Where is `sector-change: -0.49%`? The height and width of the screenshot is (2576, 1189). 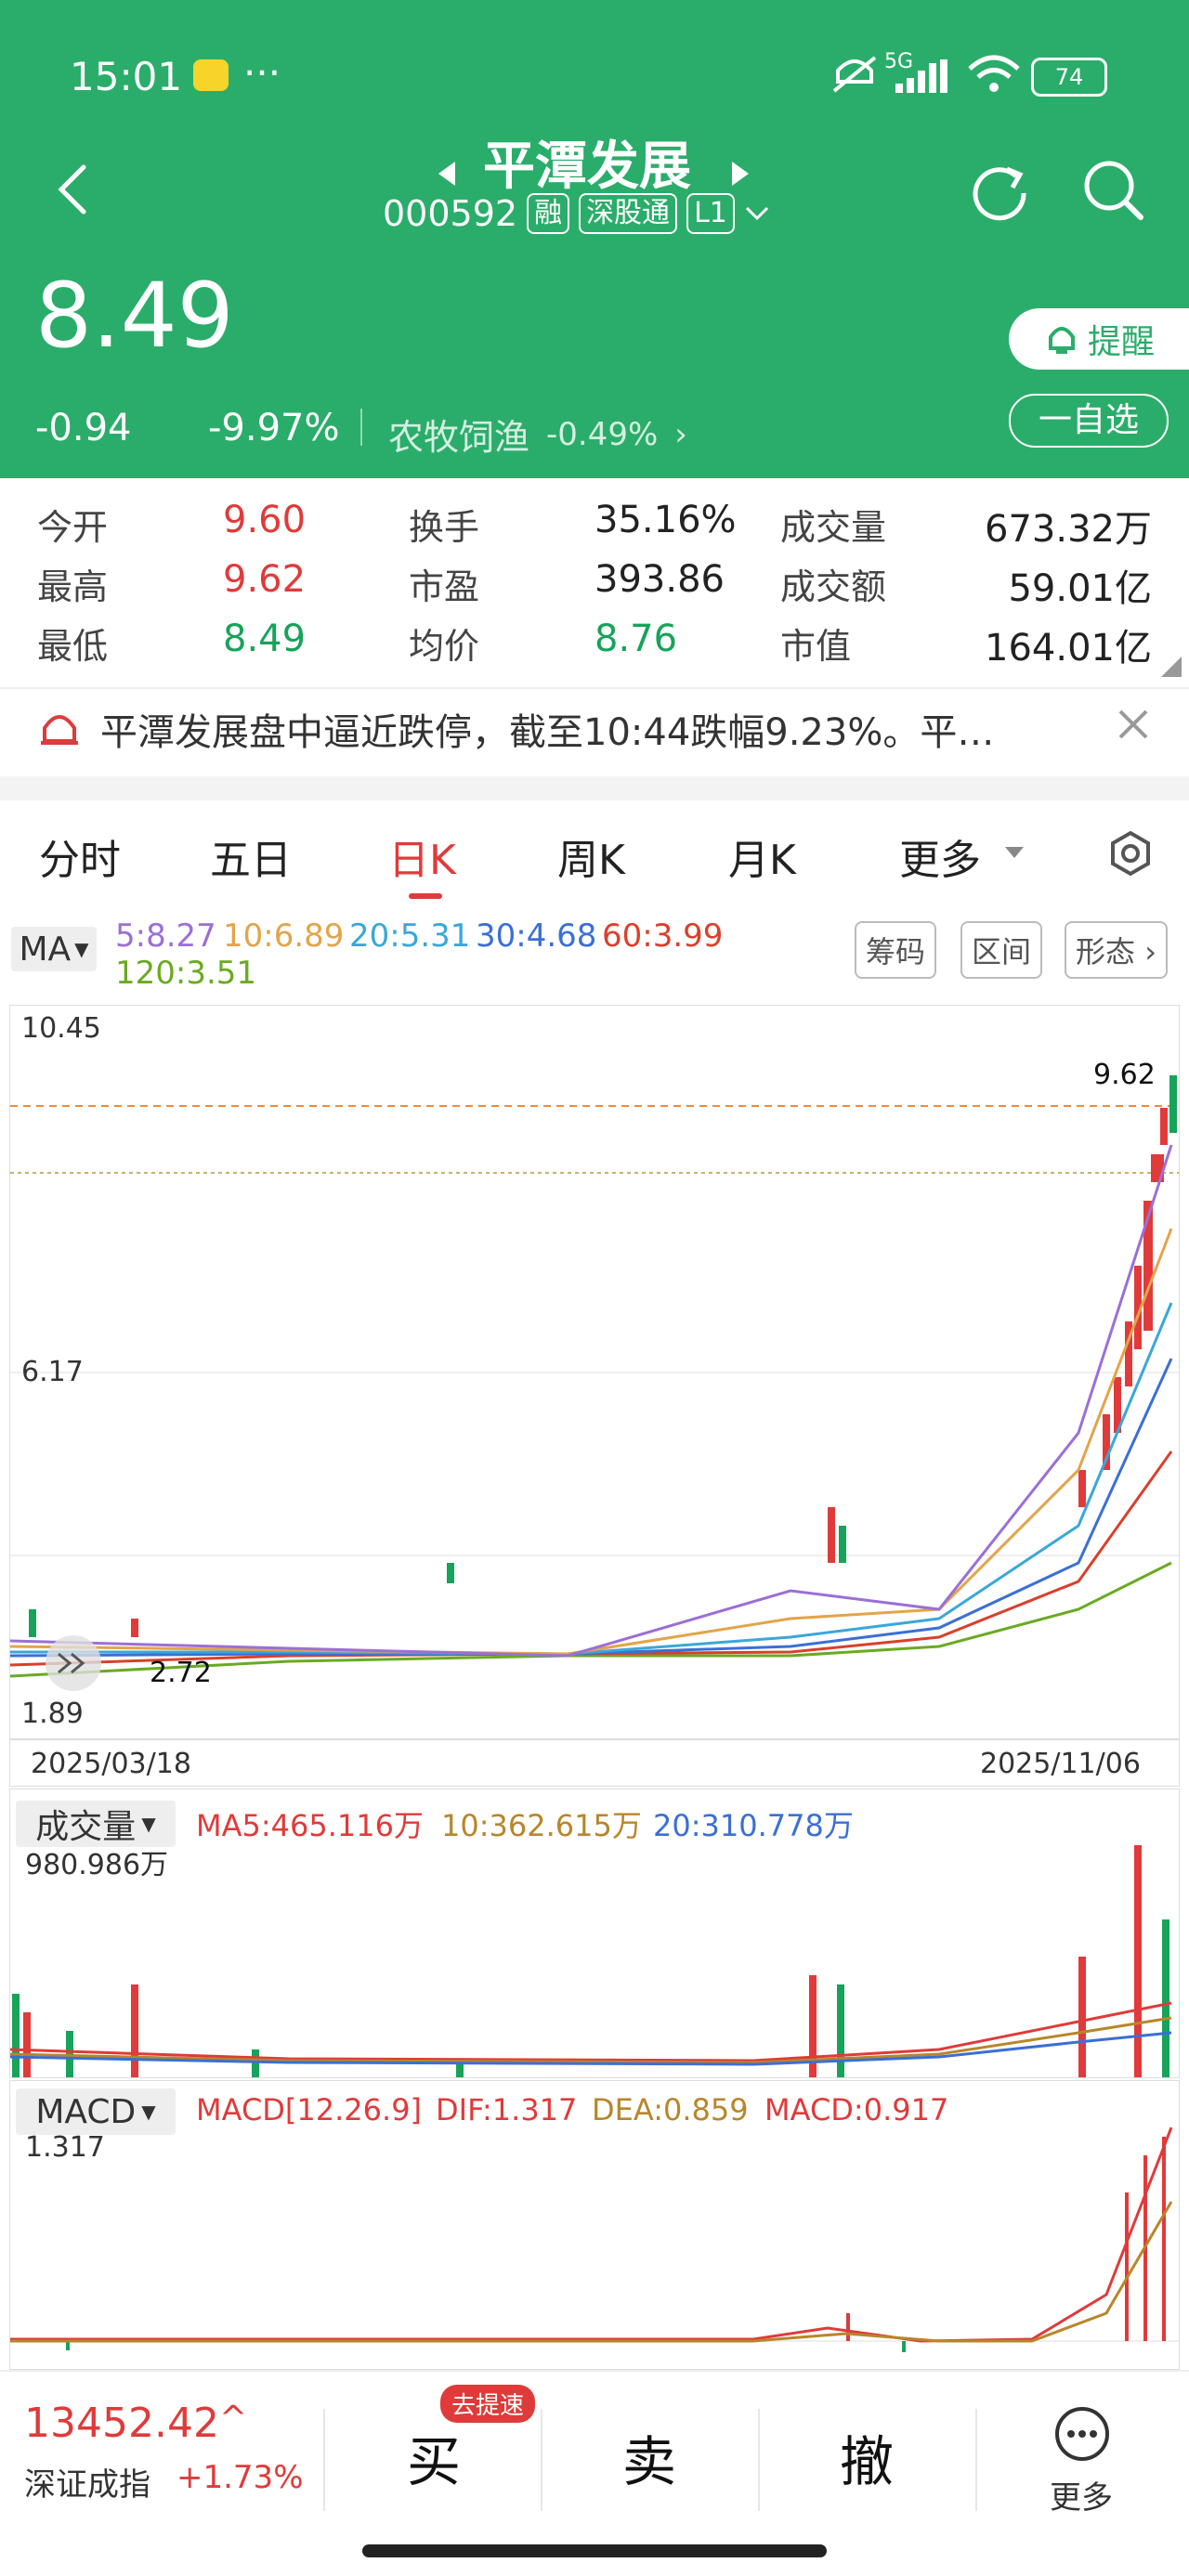
sector-change: -0.49% is located at coordinates (602, 434).